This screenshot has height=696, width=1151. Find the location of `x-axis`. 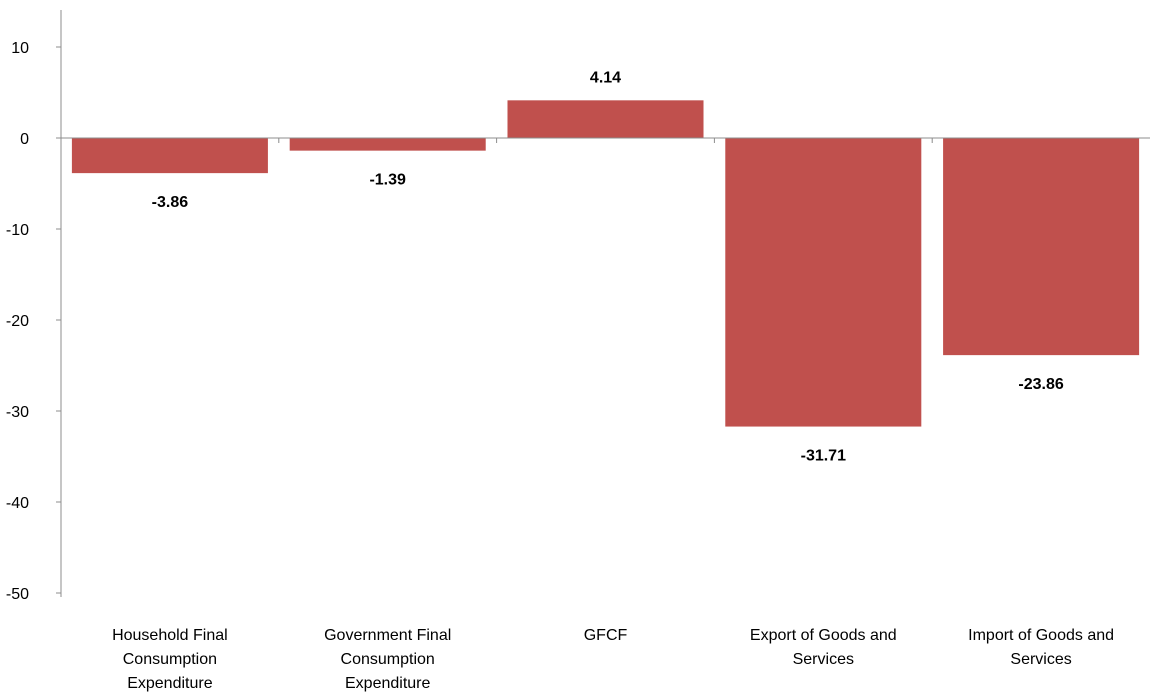

x-axis is located at coordinates (605, 140).